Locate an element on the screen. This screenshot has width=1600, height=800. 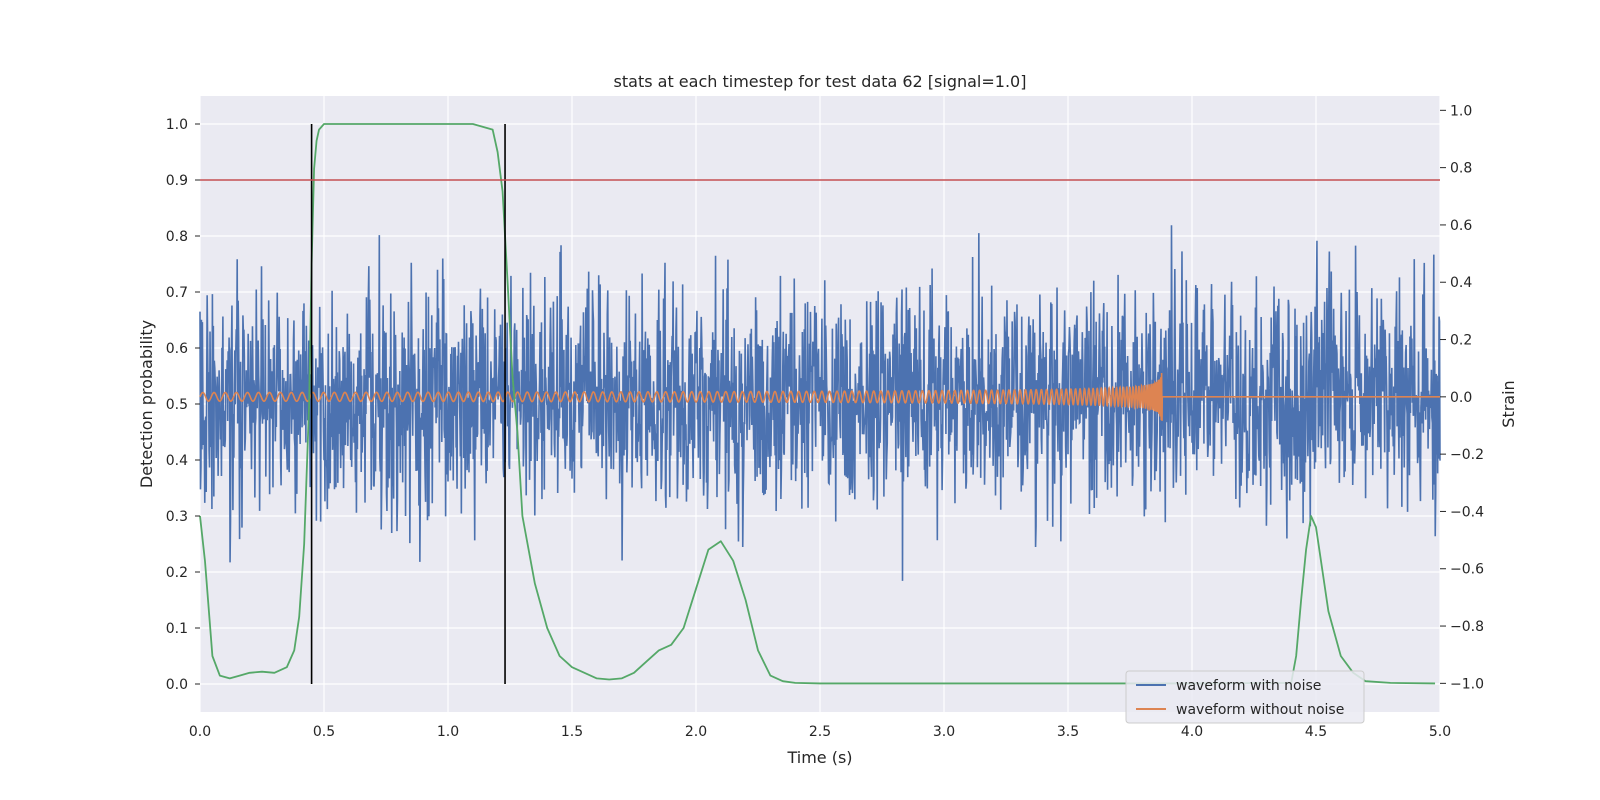
right-tick-label: −0.6 is located at coordinates (1467, 570).